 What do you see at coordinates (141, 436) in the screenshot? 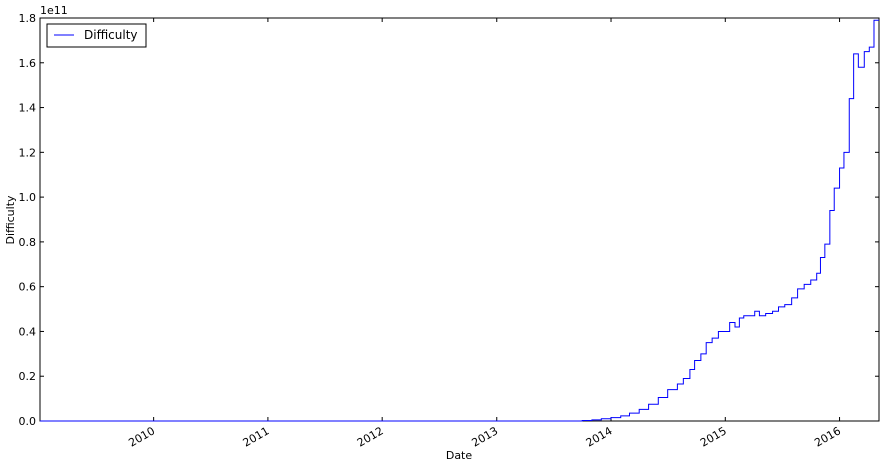
I see `x-tick-label: 2010` at bounding box center [141, 436].